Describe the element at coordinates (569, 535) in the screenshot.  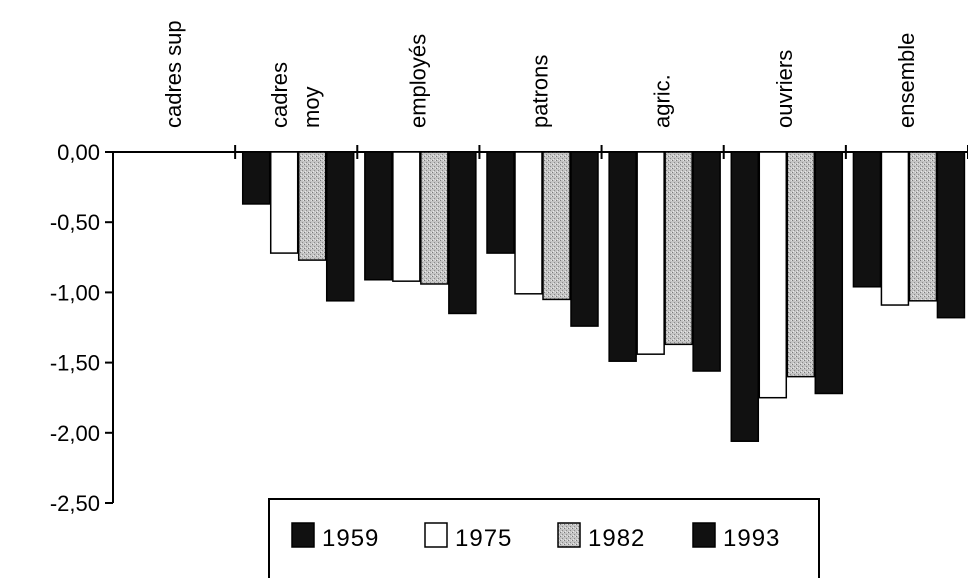
I see `legend-swatch-1982` at that location.